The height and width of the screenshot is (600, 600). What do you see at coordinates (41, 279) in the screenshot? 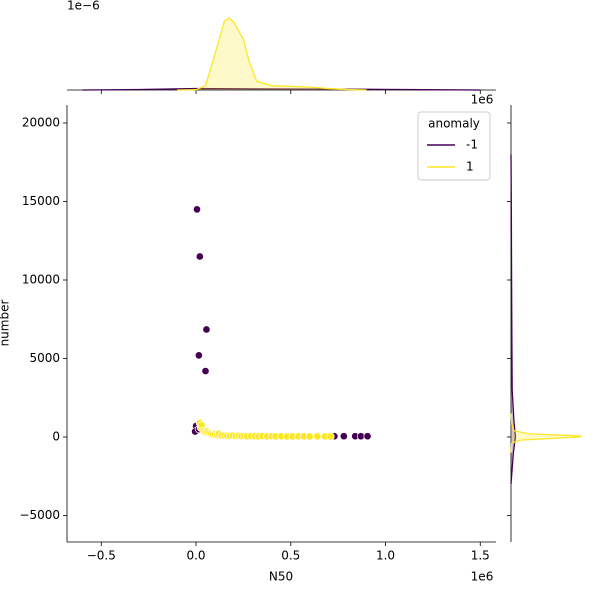
I see `y-tick-label: 10000` at bounding box center [41, 279].